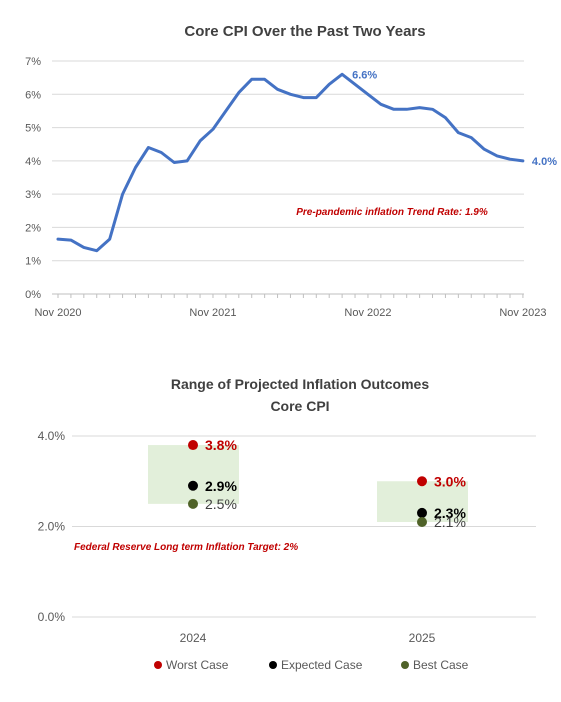 Image resolution: width=561 pixels, height=702 pixels. Describe the element at coordinates (308, 638) in the screenshot. I see `chart2-x-axis: 2024 2025` at that location.